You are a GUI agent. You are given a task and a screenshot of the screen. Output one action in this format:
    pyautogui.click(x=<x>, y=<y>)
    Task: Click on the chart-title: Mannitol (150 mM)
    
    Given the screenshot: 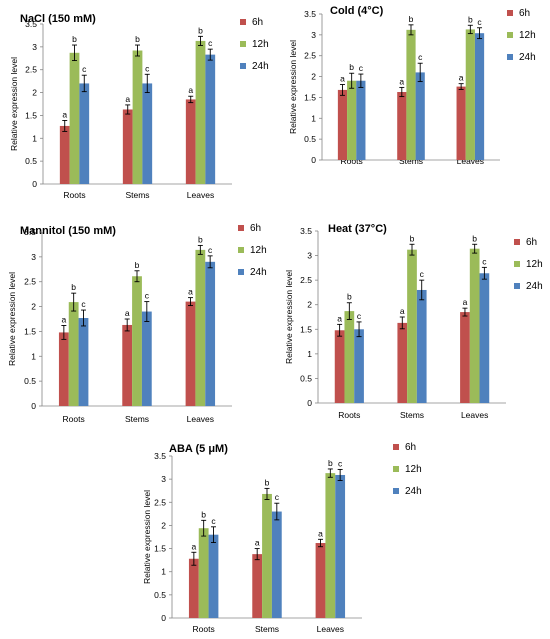 What is the action you would take?
    pyautogui.click(x=68, y=231)
    